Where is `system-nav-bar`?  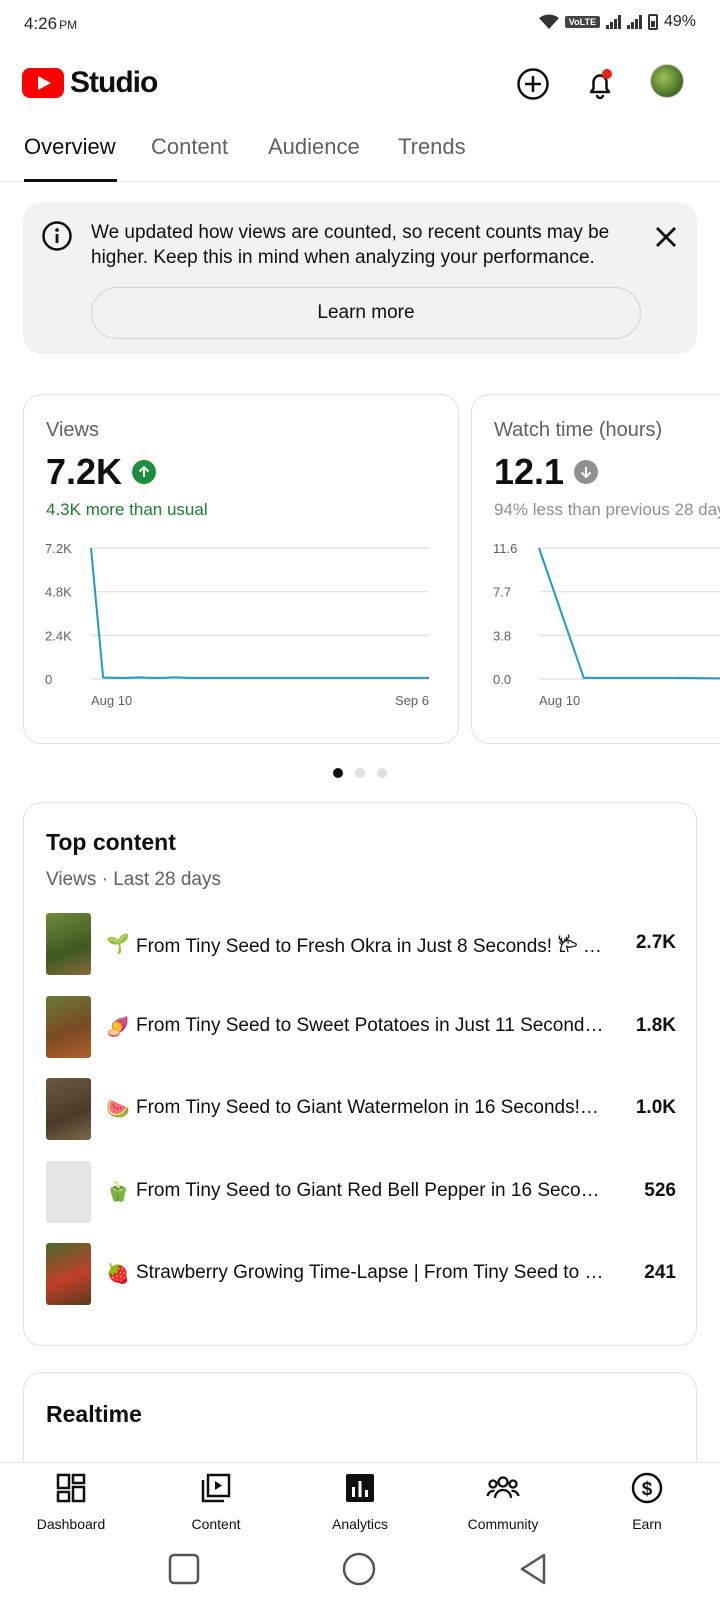 system-nav-bar is located at coordinates (360, 1569).